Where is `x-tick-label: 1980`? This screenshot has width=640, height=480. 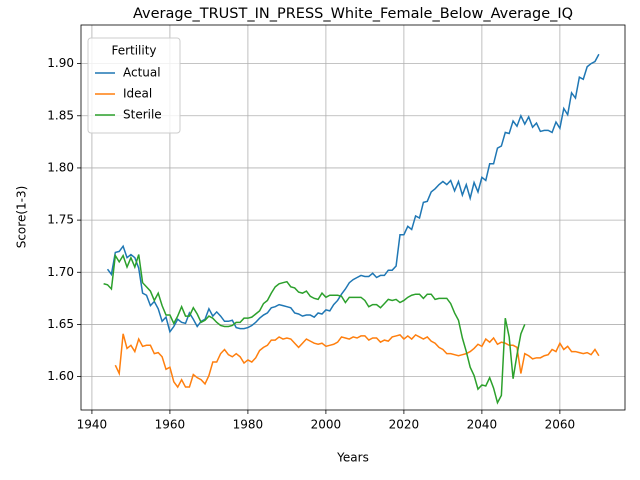 x-tick-label: 1980 is located at coordinates (248, 425).